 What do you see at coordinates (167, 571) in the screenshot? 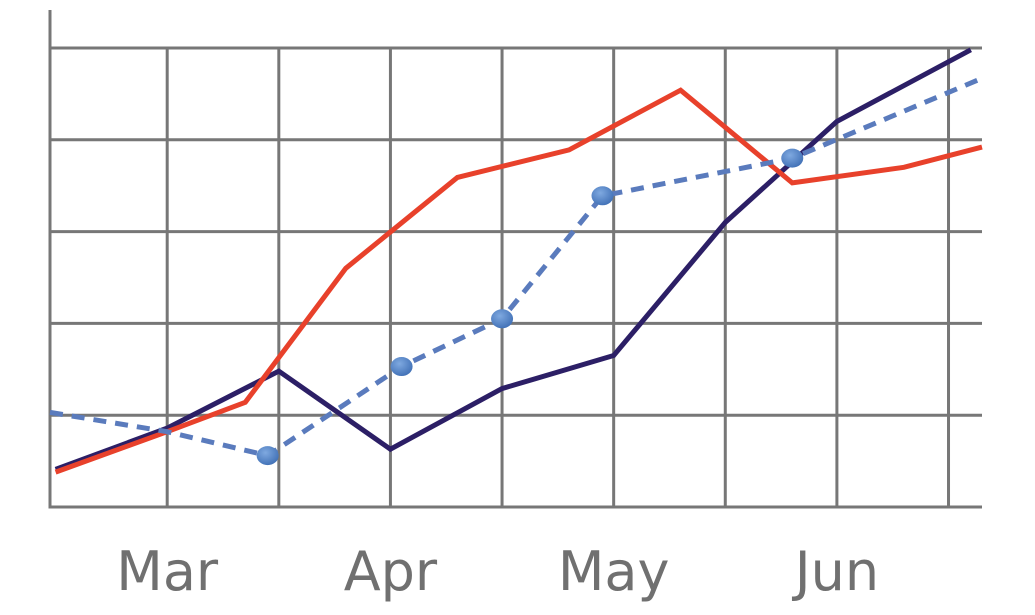
I see `x-tick-label: Mar` at bounding box center [167, 571].